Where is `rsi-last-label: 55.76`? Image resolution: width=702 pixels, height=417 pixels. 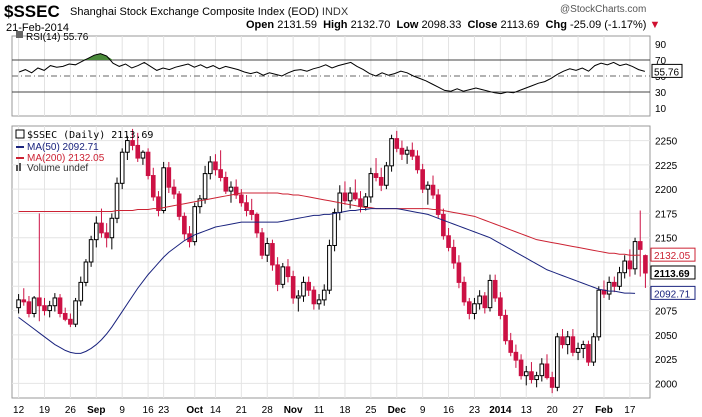 rsi-last-label: 55.76 is located at coordinates (666, 72).